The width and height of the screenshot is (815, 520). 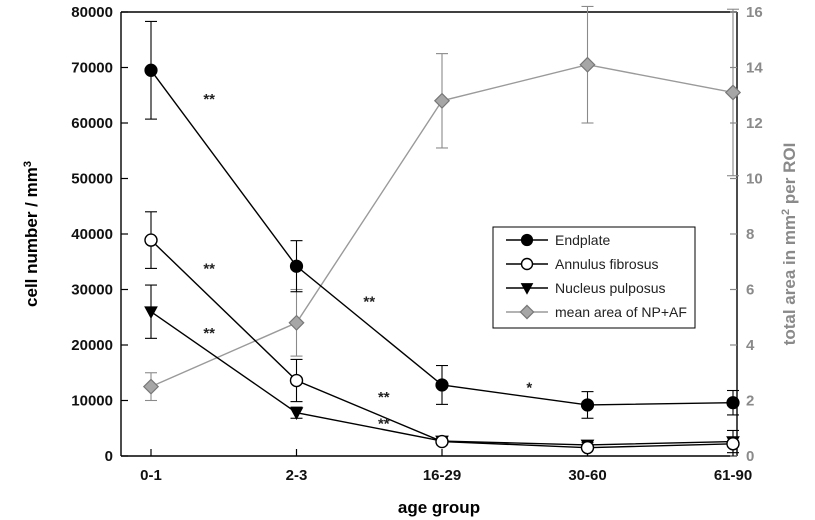 What do you see at coordinates (621, 312) in the screenshot?
I see `legend-label: mean area of NP+AF` at bounding box center [621, 312].